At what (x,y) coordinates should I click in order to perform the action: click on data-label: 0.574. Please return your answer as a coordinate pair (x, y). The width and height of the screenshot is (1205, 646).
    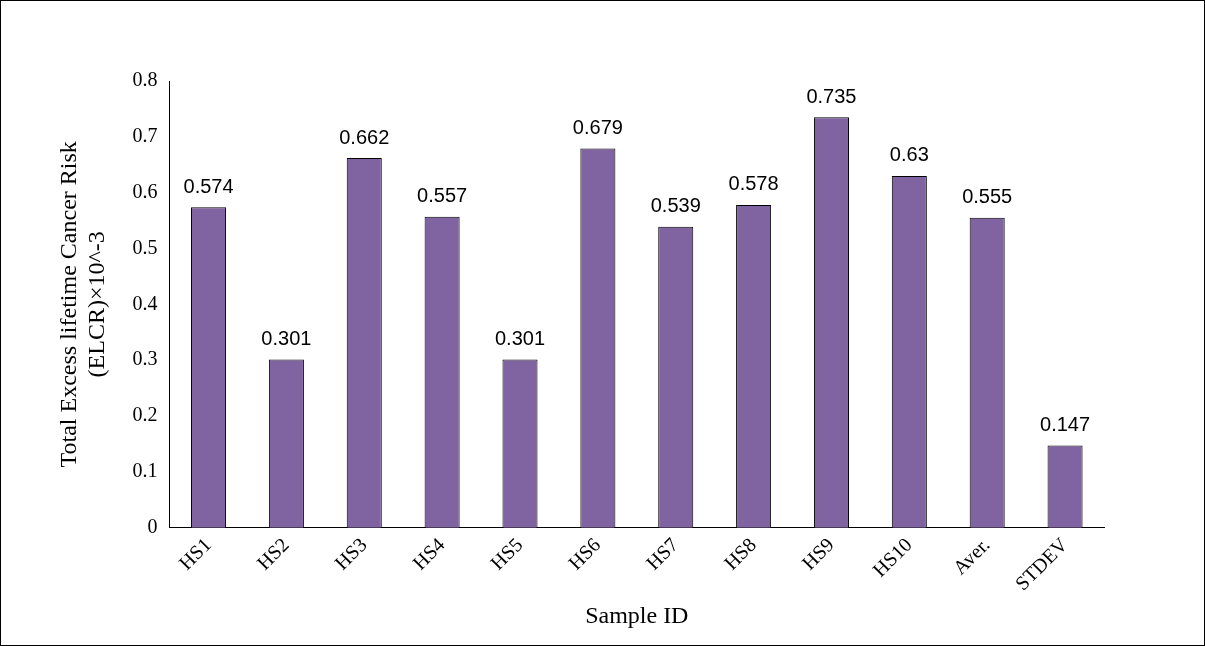
    Looking at the image, I should click on (208, 185).